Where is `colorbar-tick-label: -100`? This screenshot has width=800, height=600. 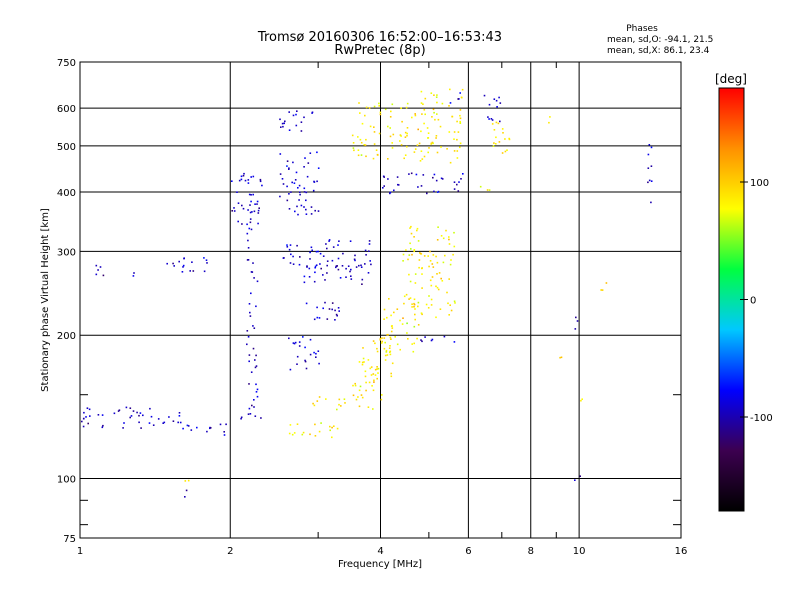 colorbar-tick-label: -100 is located at coordinates (761, 418).